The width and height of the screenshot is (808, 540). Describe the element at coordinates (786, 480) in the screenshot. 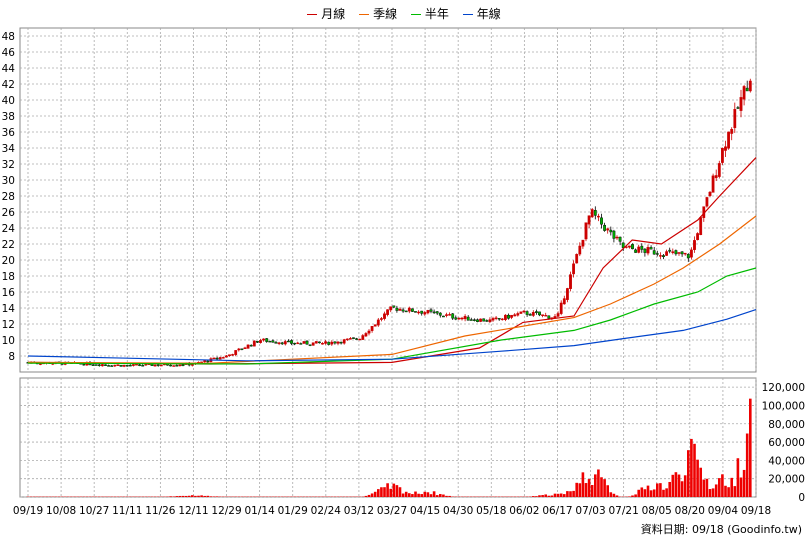

I see `volume-tick-label: 20,000` at that location.